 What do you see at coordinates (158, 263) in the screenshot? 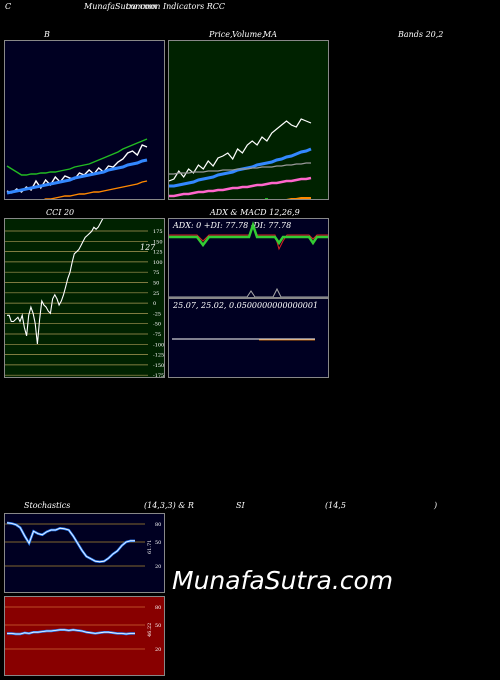
I see `cci-tick-label: 100` at bounding box center [158, 263].